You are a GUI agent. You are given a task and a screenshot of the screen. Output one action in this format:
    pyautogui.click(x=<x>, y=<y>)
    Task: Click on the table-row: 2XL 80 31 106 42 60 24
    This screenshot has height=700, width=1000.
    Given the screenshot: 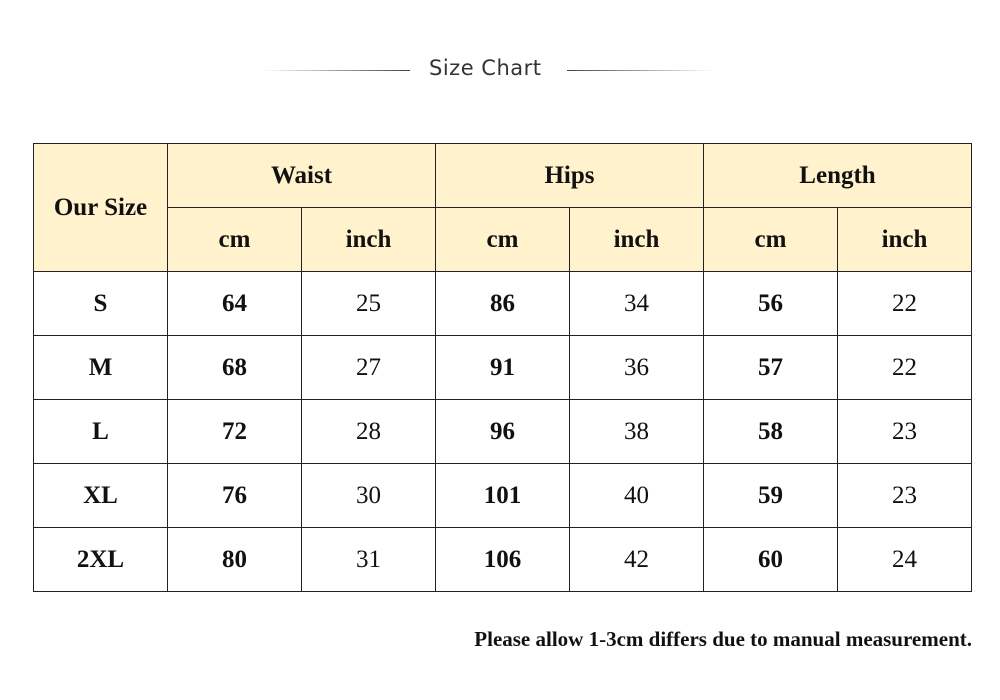 What is the action you would take?
    pyautogui.click(x=502, y=559)
    